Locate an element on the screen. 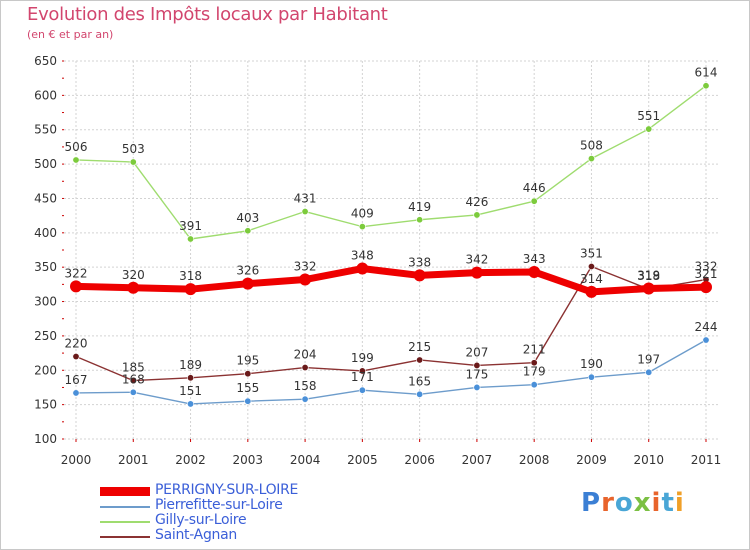 This screenshot has height=550, width=750. data-label: 207 is located at coordinates (476, 352).